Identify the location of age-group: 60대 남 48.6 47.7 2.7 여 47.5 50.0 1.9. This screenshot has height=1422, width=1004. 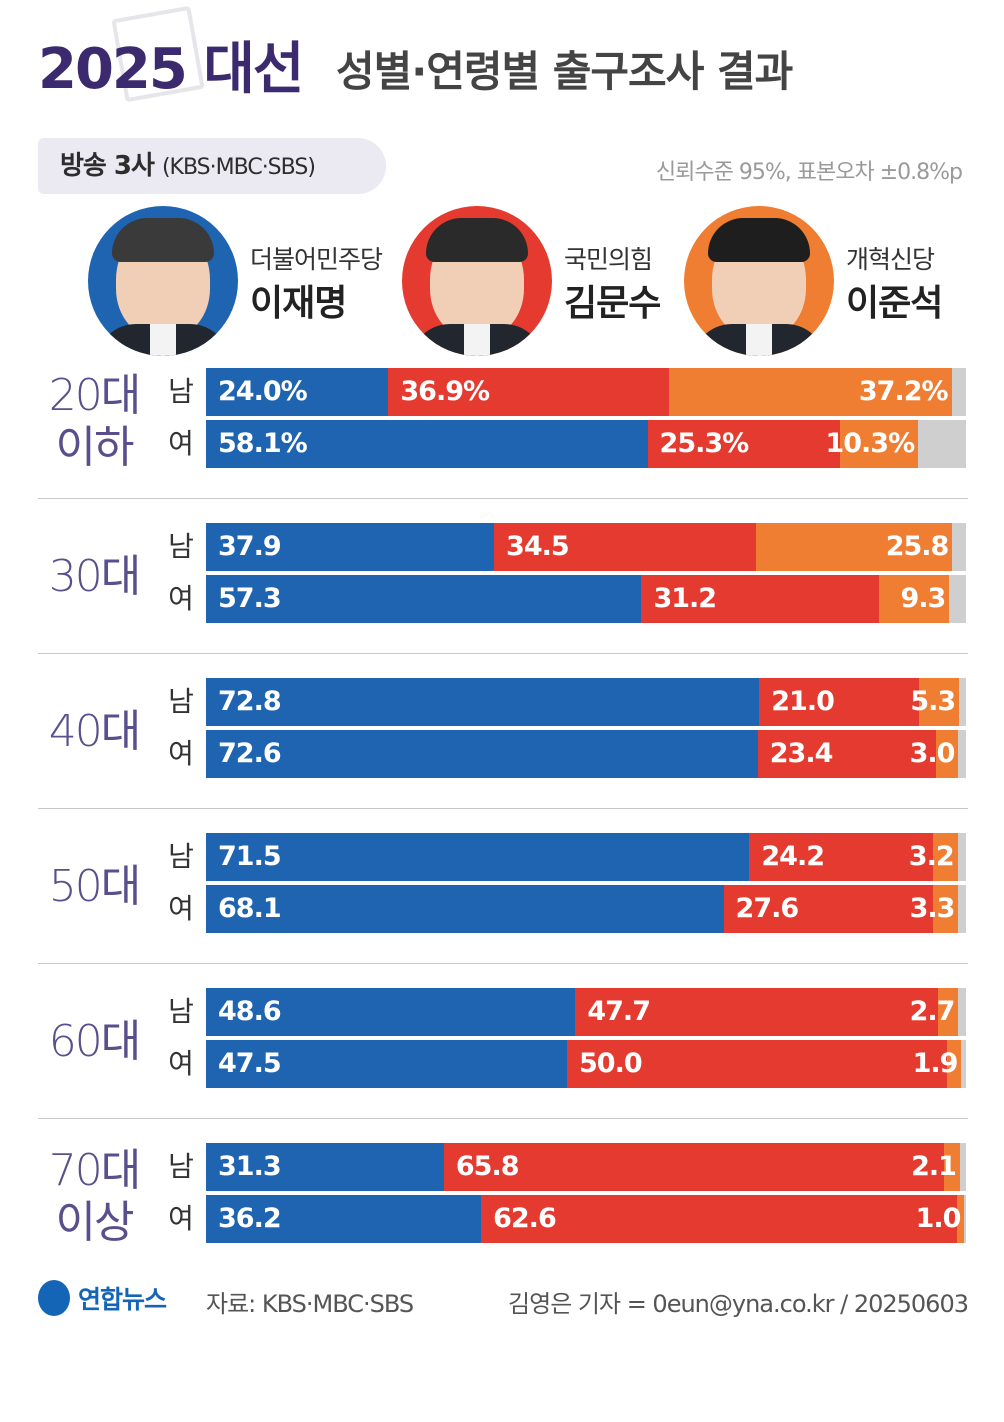
(503, 1040).